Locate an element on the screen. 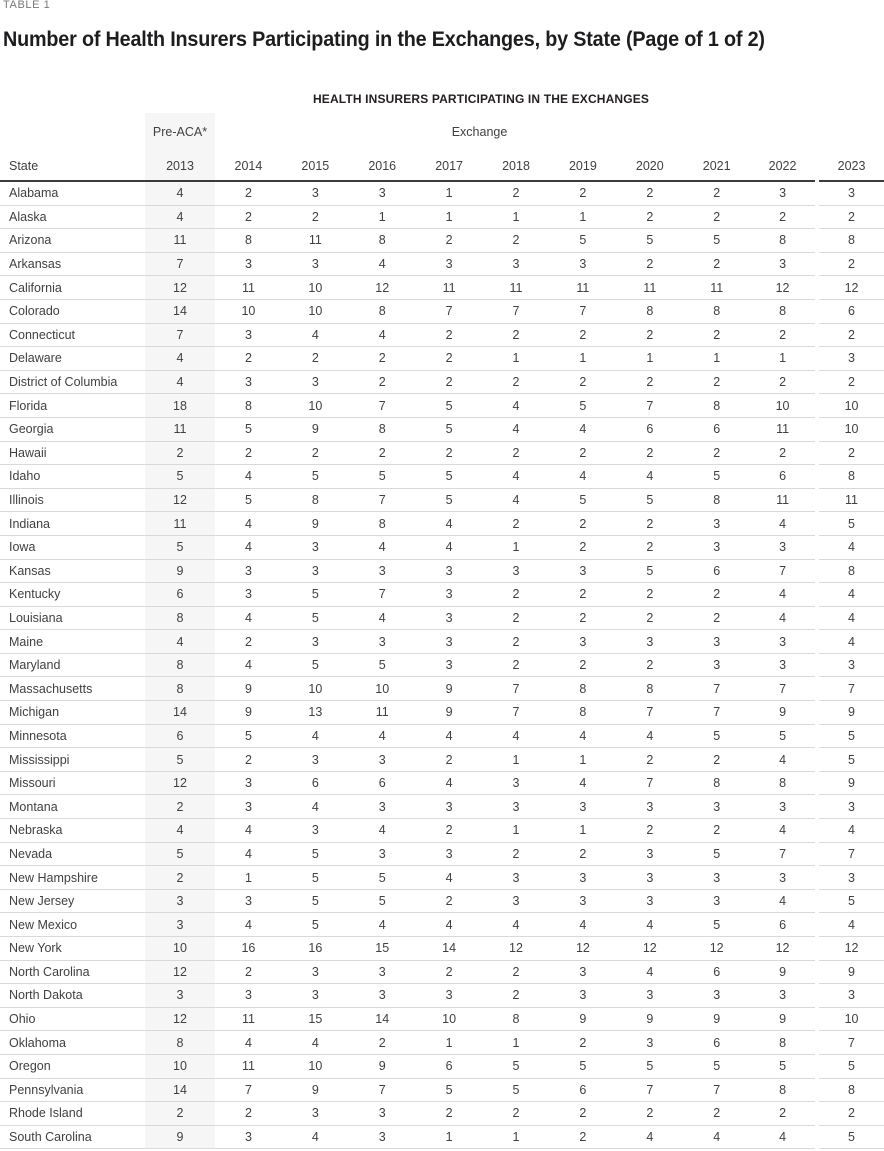 The height and width of the screenshot is (1151, 884). state-name: Illinois is located at coordinates (72, 500).